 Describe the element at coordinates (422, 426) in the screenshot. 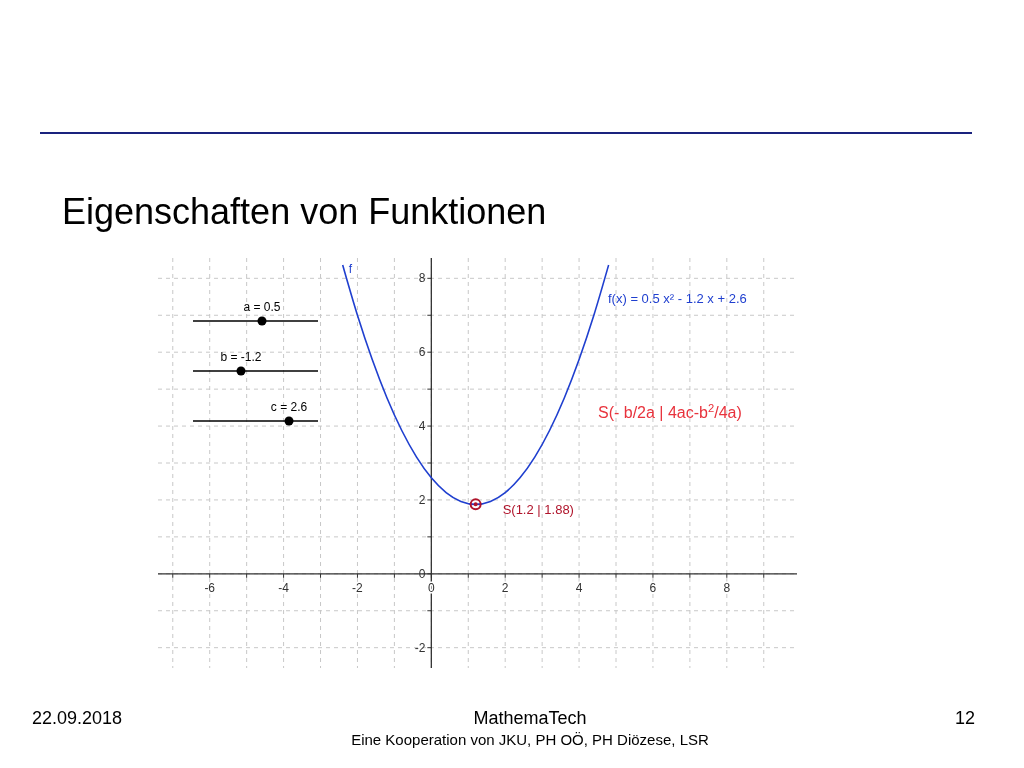

I see `y-tick-label: 4` at that location.